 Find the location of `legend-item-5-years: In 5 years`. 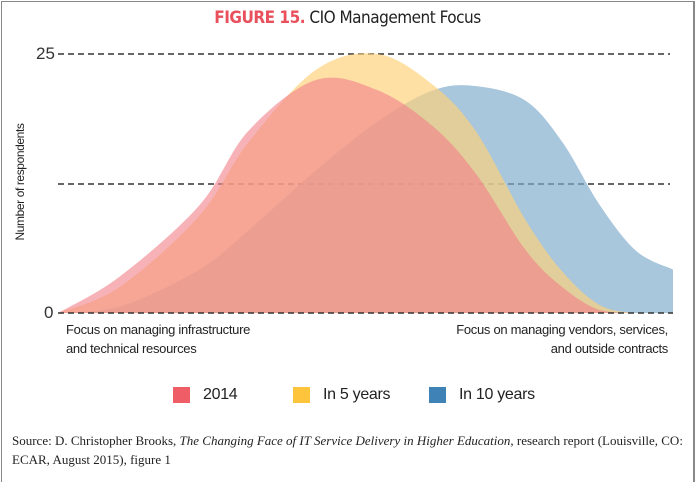

legend-item-5-years: In 5 years is located at coordinates (341, 395).